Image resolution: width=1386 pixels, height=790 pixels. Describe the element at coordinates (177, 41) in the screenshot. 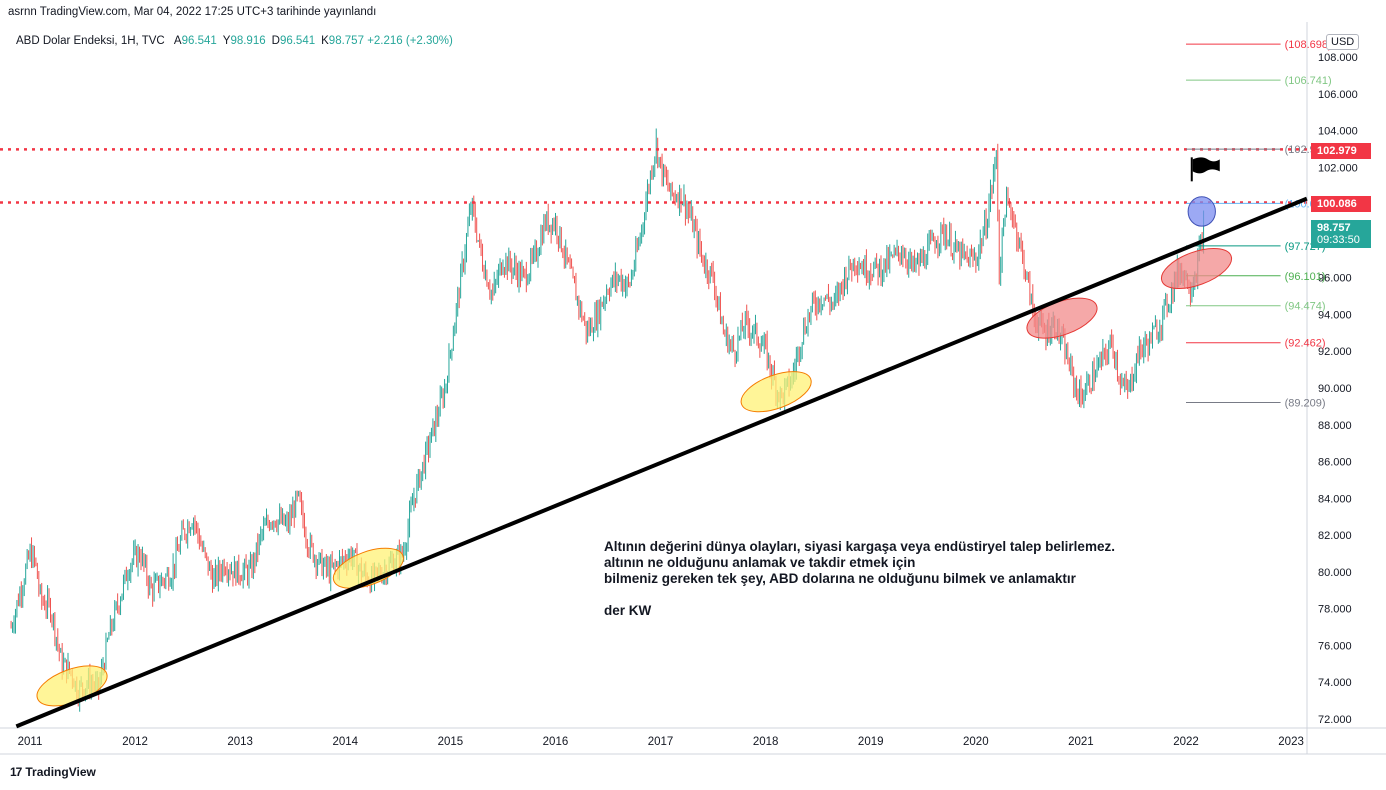

I see `ohlc-key-a: A` at that location.